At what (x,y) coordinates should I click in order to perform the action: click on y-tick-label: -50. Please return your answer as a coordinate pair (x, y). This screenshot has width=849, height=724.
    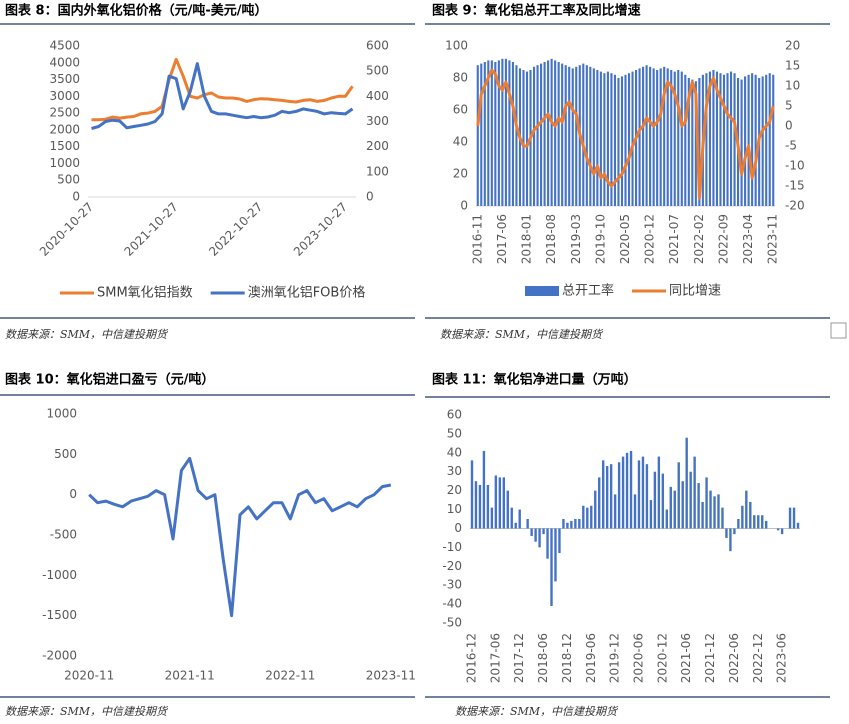
    Looking at the image, I should click on (452, 623).